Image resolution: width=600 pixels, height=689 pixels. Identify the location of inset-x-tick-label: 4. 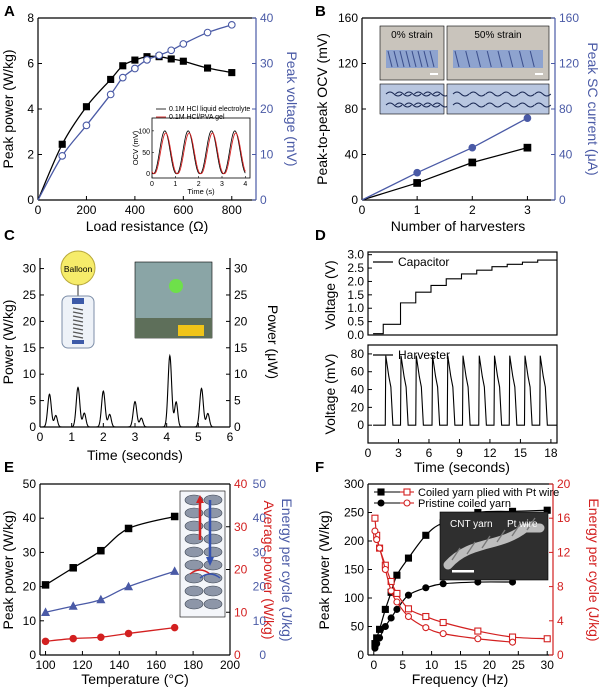
(245, 184).